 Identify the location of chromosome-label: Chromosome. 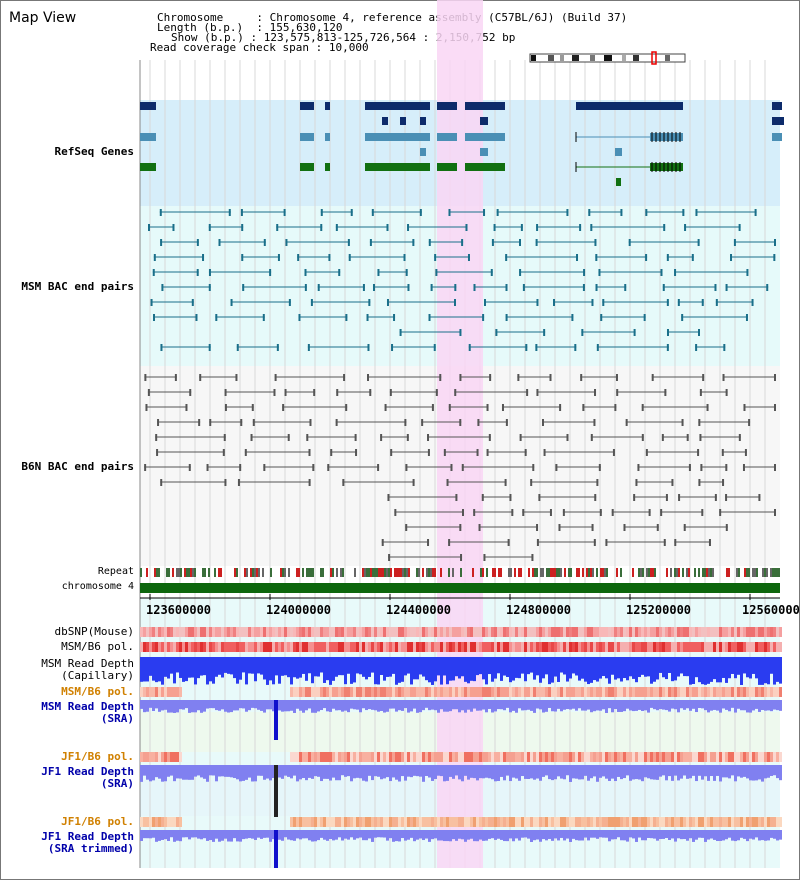
(190, 17).